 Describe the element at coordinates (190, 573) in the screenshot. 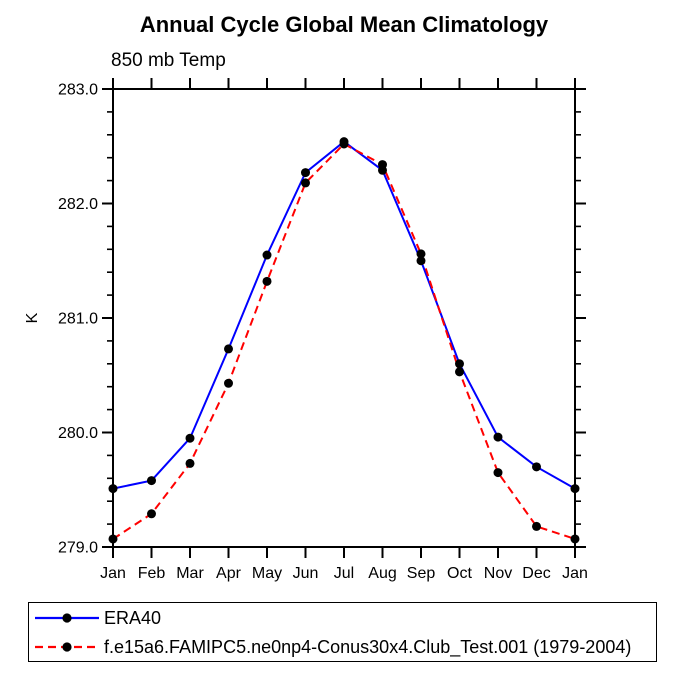

I see `x-tick-label: Mar` at that location.